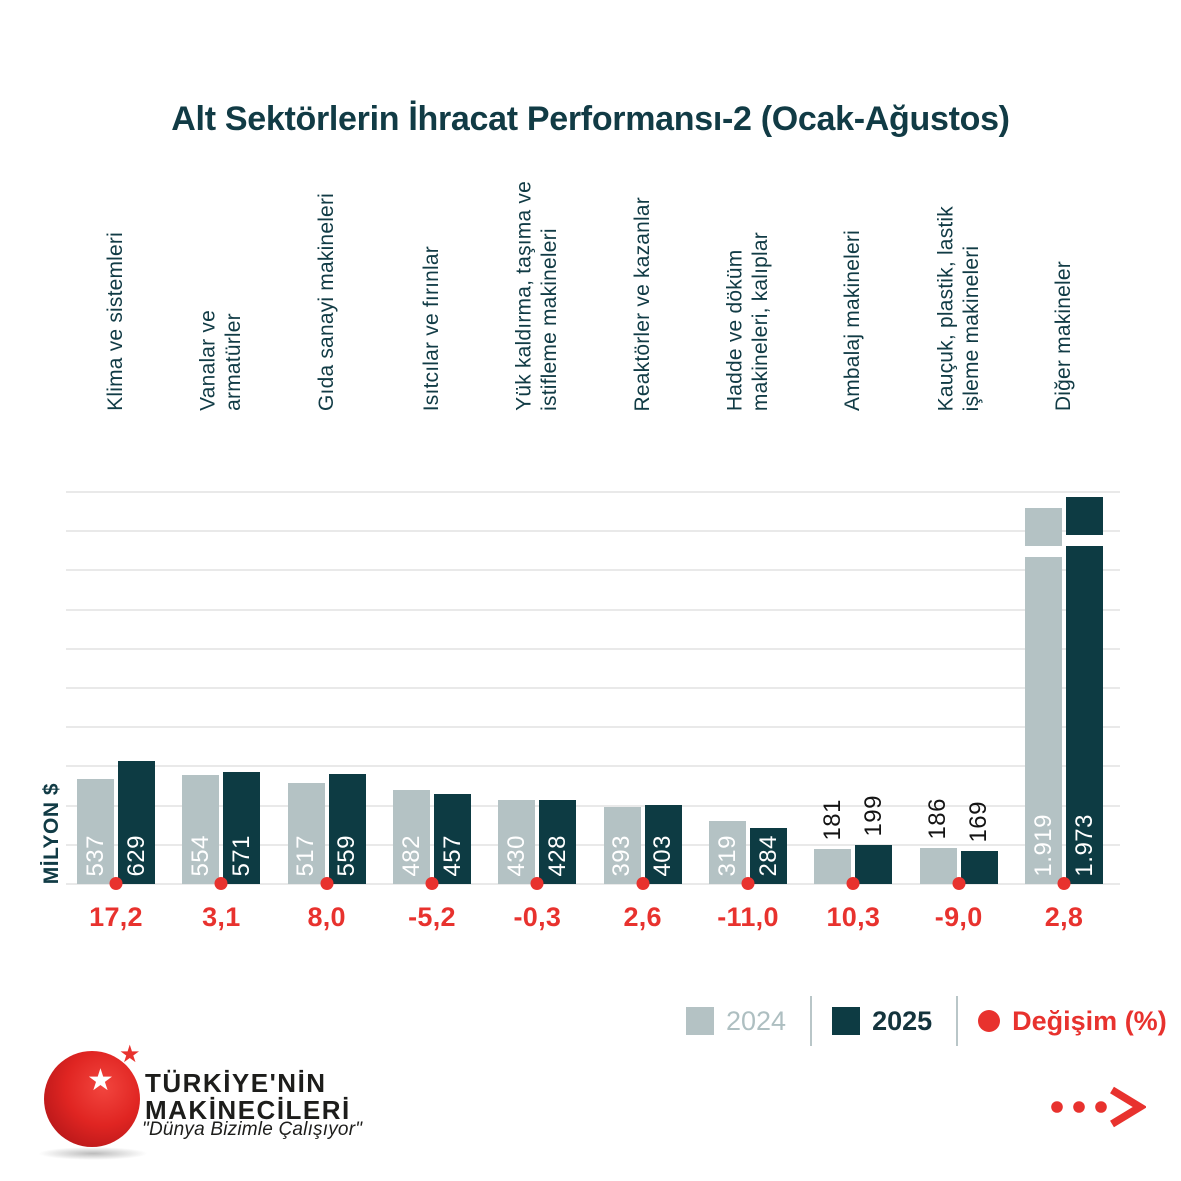 Image resolution: width=1181 pixels, height=1181 pixels. What do you see at coordinates (1084, 690) in the screenshot?
I see `bar-2025-10: 1.973` at bounding box center [1084, 690].